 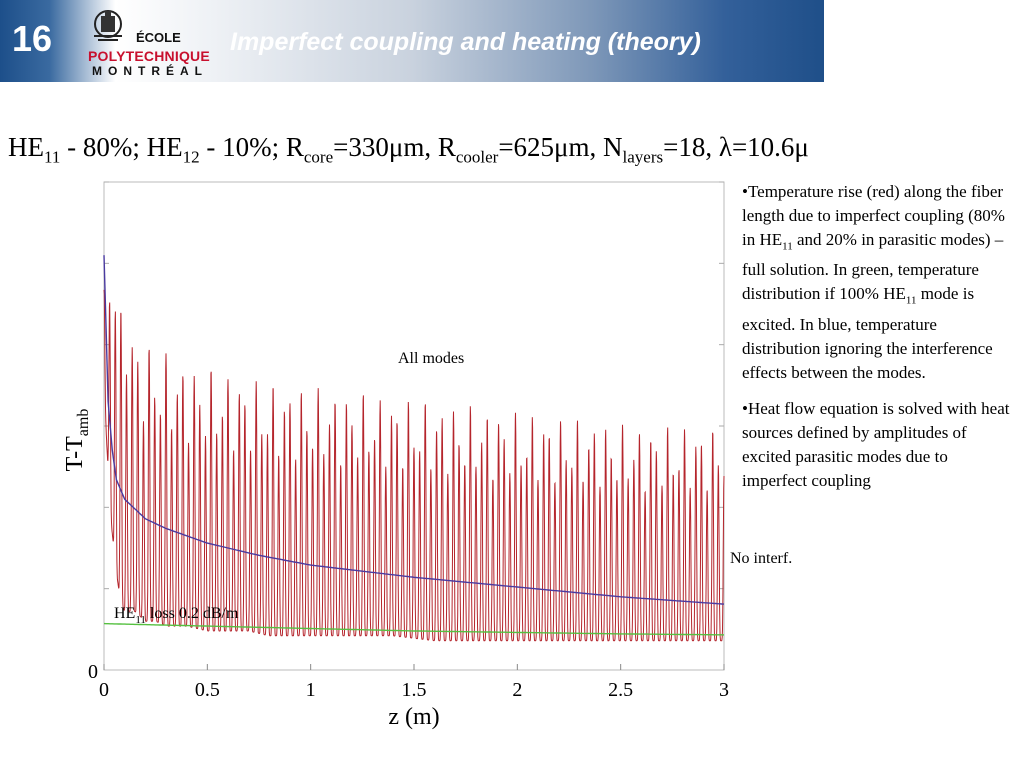 I want to click on x-tick-label: 1.5, so click(x=414, y=690).